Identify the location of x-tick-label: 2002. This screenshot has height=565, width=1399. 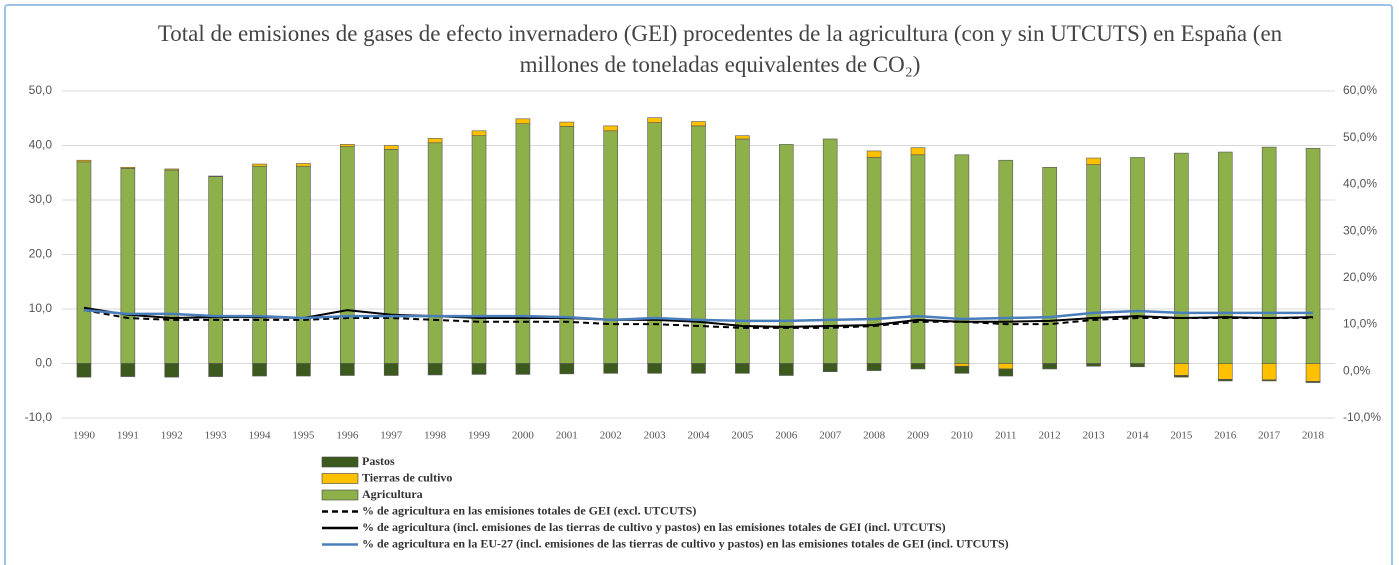
(611, 436).